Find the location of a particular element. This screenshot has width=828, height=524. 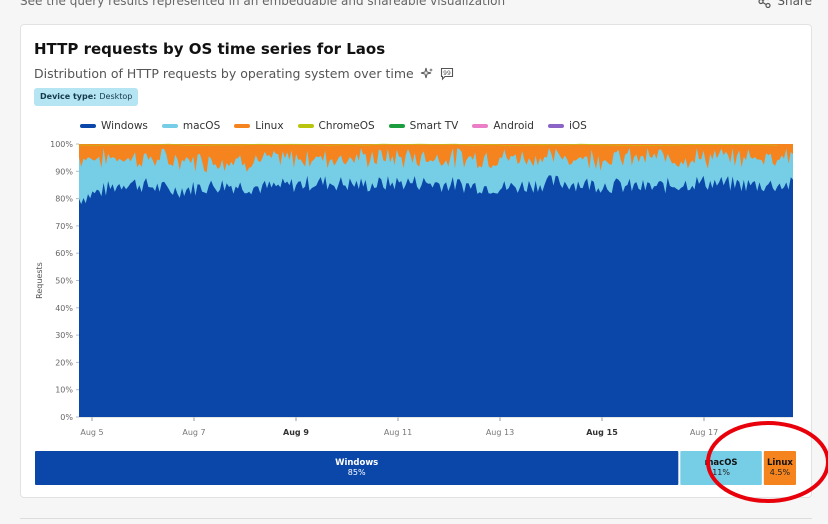

legend-item-macos: macOS is located at coordinates (191, 126).